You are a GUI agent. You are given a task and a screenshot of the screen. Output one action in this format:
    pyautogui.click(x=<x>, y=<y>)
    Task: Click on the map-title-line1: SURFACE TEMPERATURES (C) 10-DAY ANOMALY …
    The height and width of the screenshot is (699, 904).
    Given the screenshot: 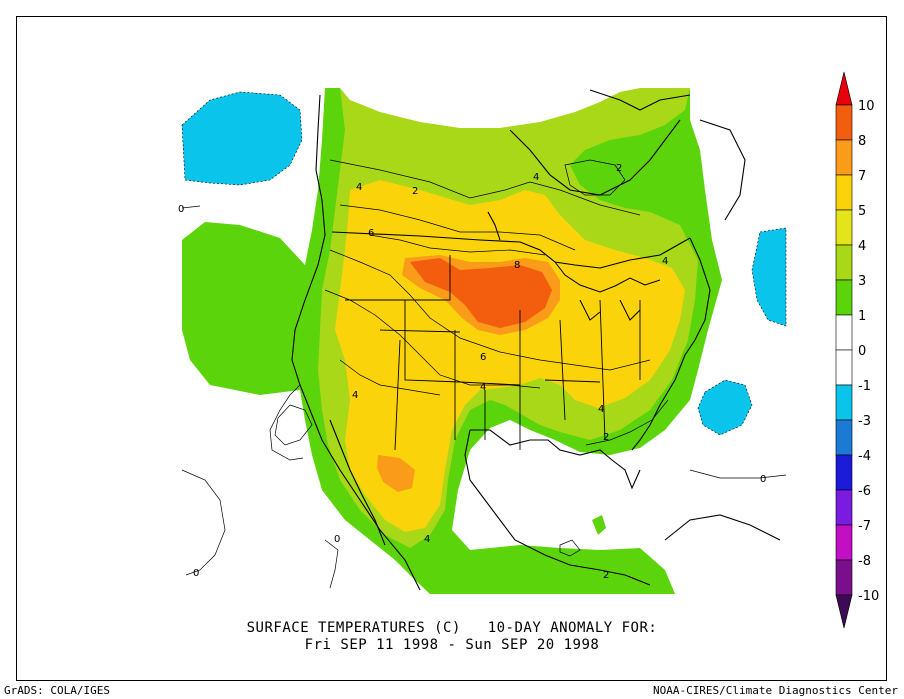 What is the action you would take?
    pyautogui.click(x=452, y=628)
    